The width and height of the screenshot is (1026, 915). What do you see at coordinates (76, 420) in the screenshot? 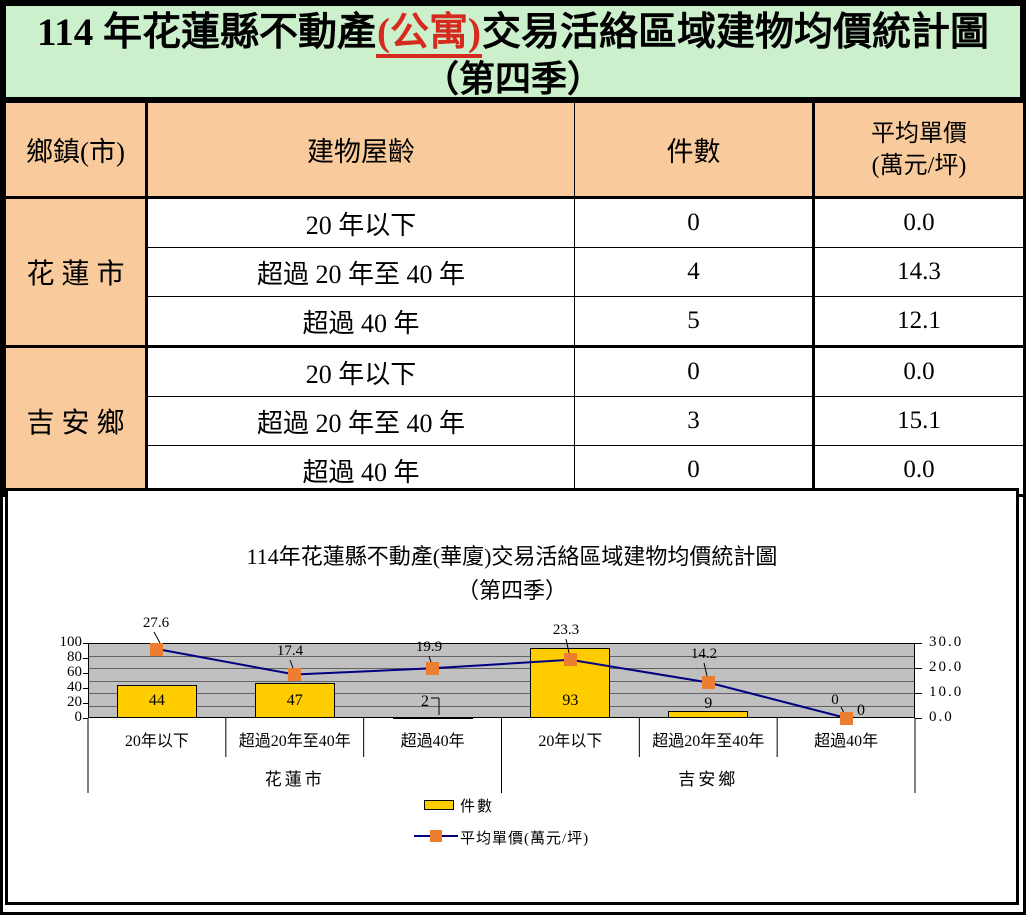
I see `district-cell: 吉安鄉` at bounding box center [76, 420].